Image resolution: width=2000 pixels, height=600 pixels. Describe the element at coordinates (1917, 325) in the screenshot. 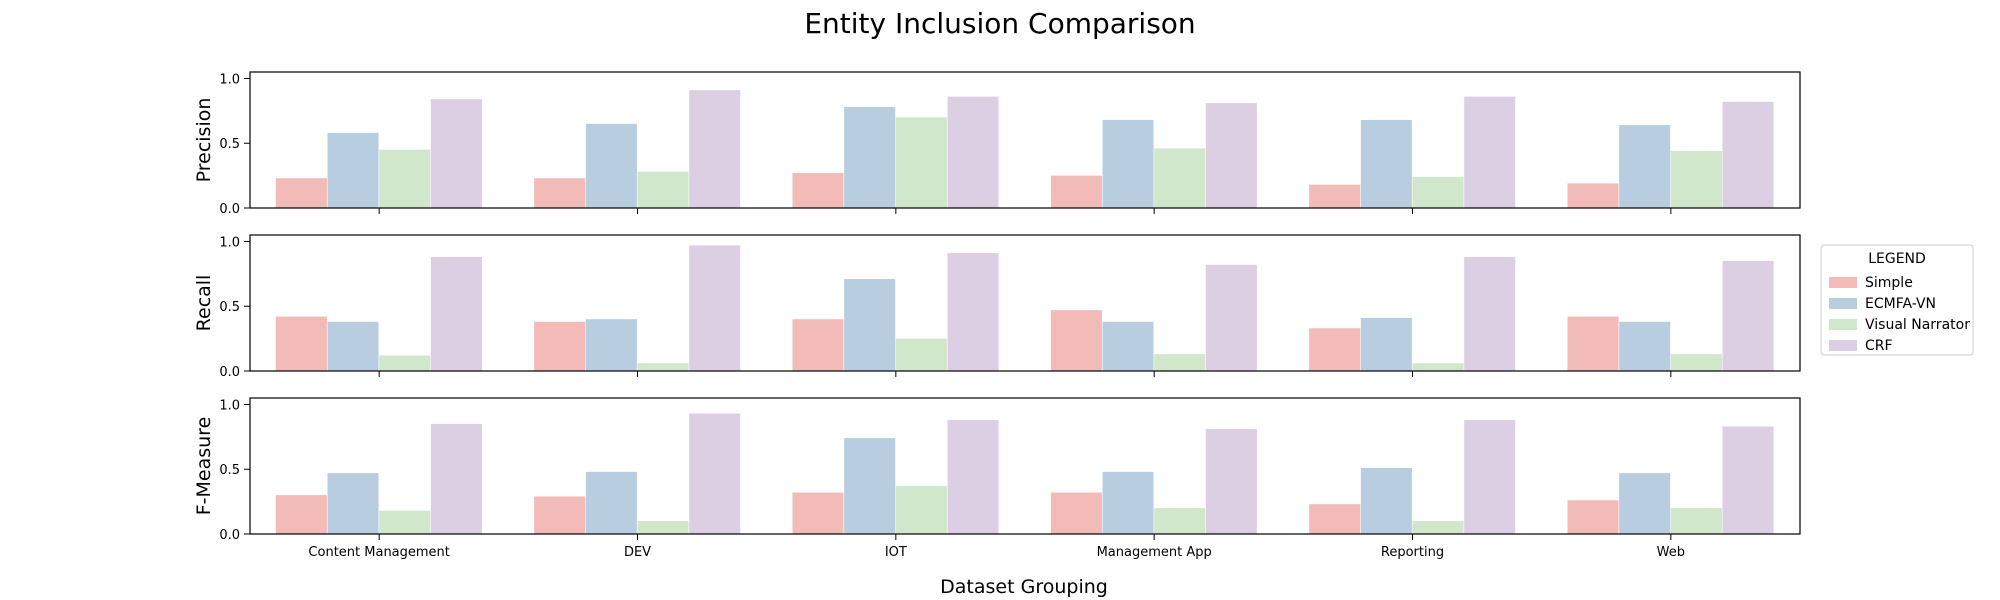

I see `legend-entry: Visual Narrator` at that location.